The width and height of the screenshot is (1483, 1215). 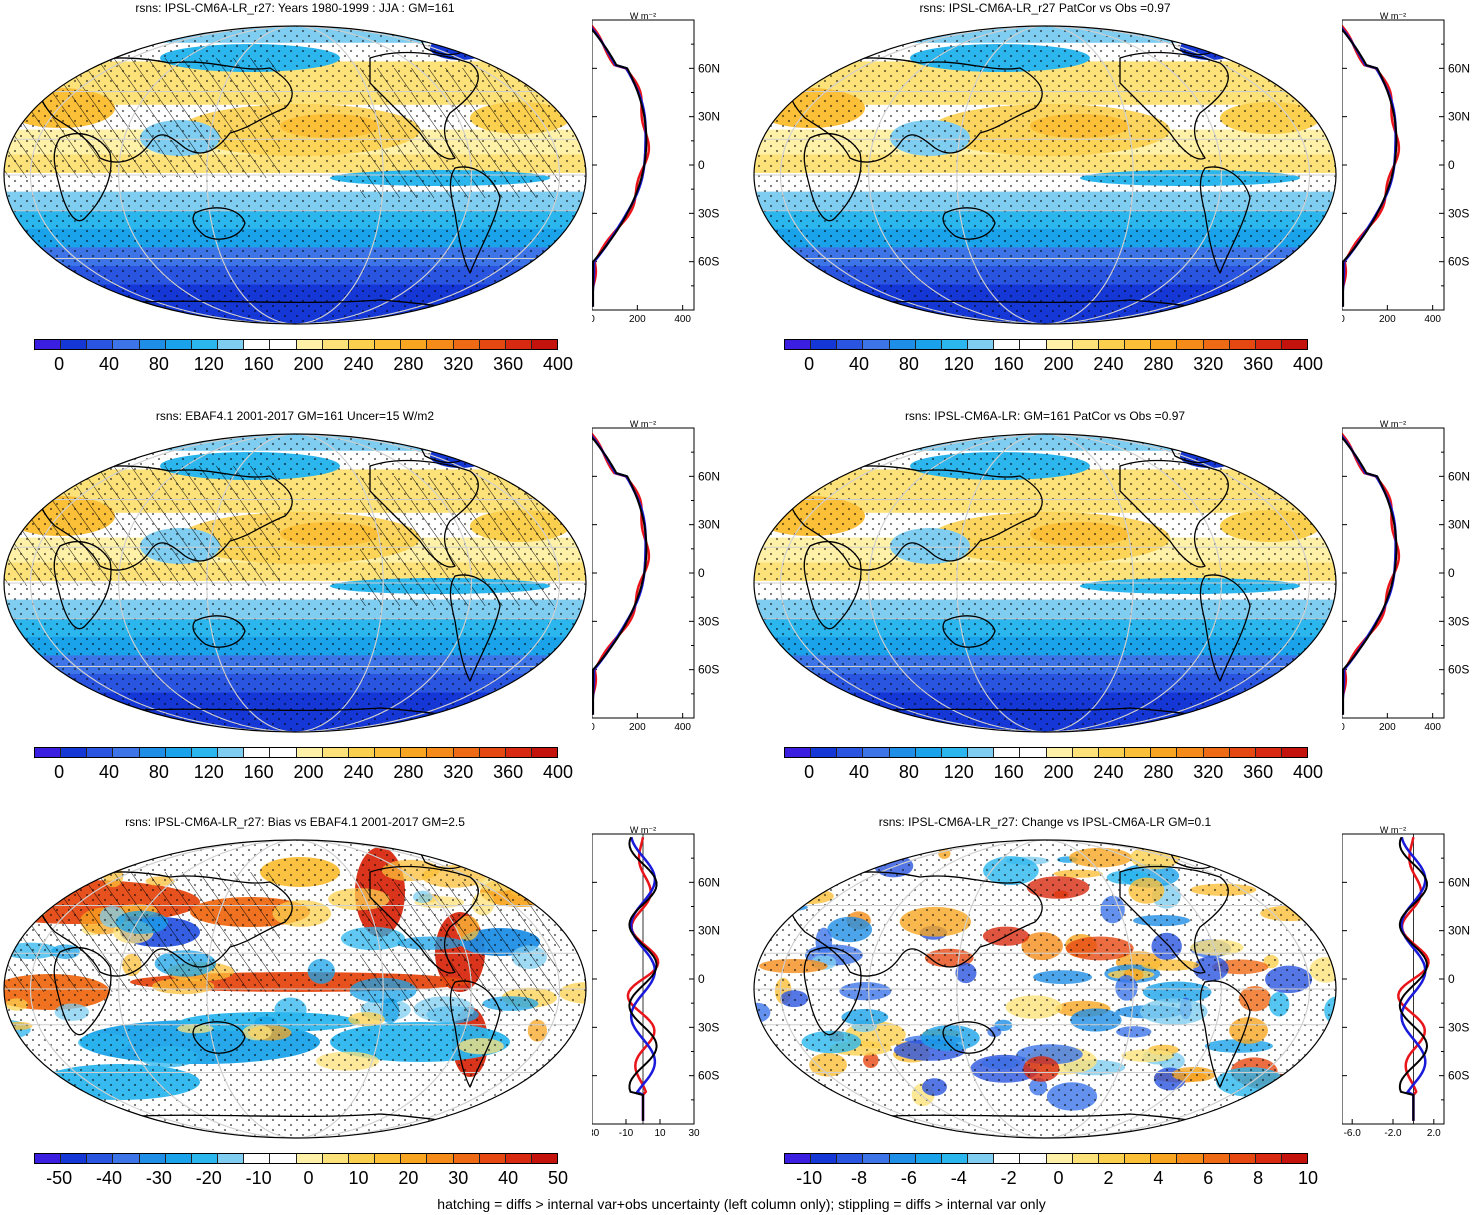 What do you see at coordinates (660, 1133) in the screenshot?
I see `zonal-x-tick-label: 10` at bounding box center [660, 1133].